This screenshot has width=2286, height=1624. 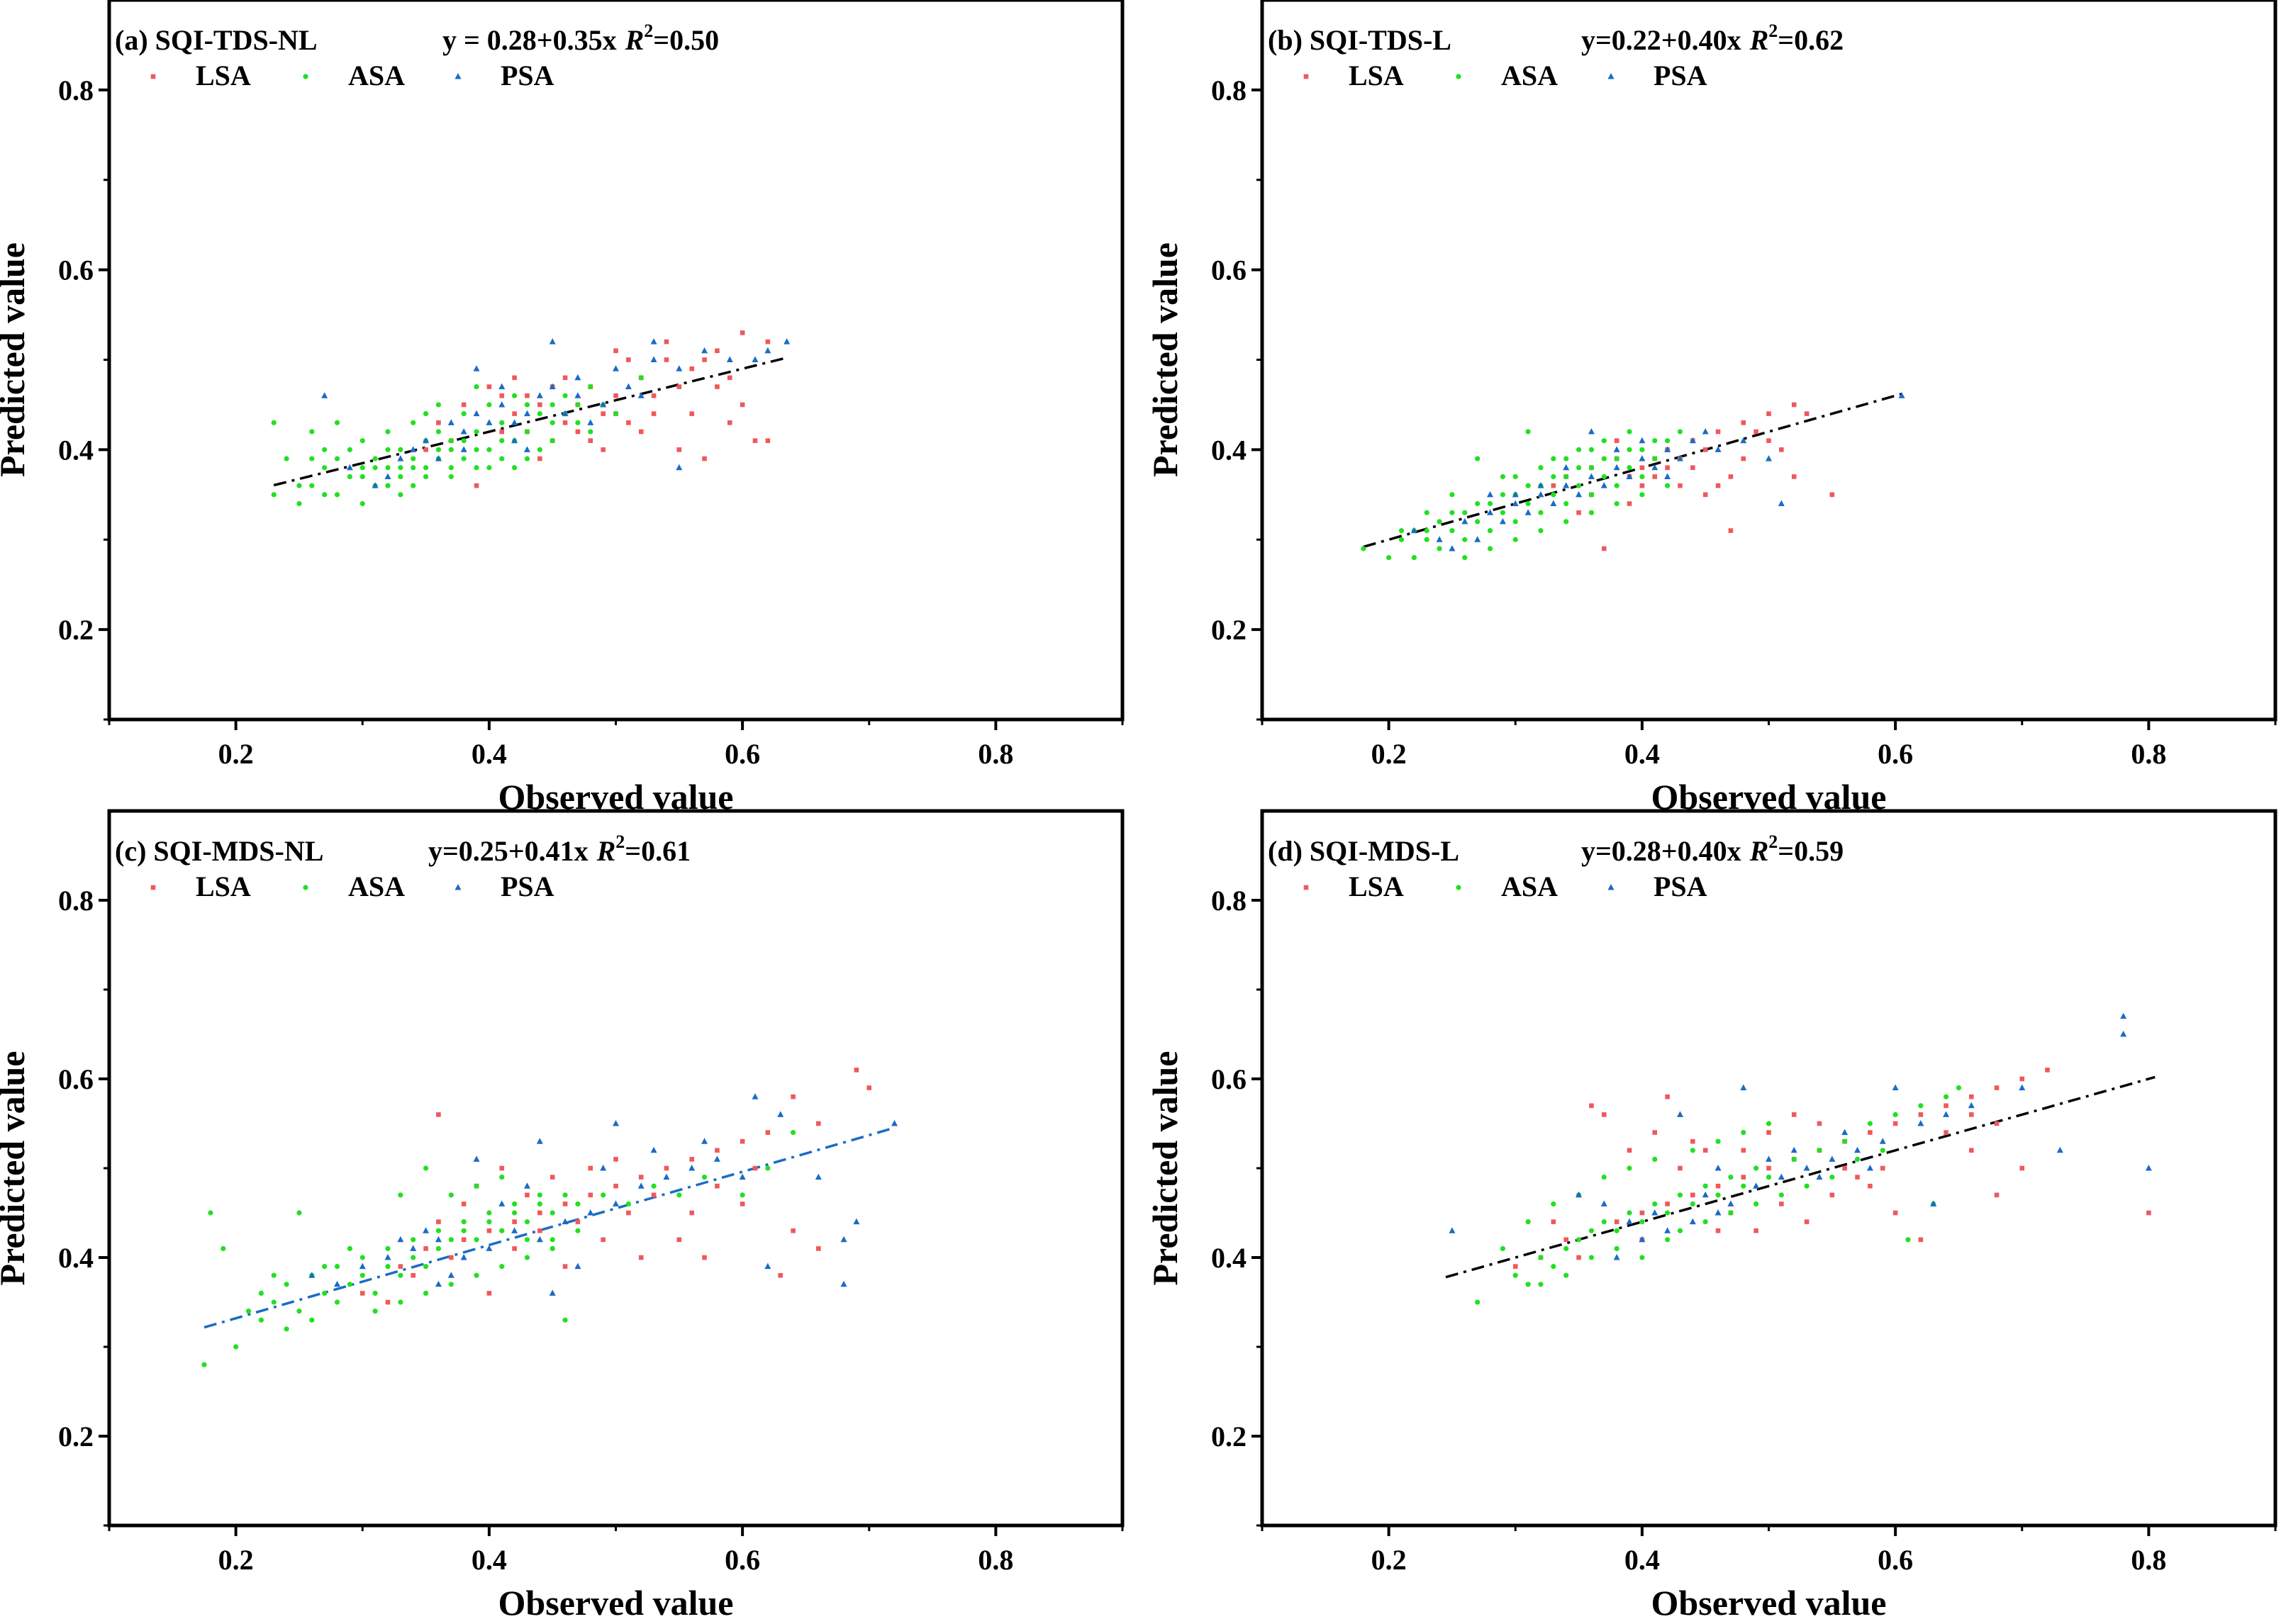 I want to click on y-tick-label: 0.8, so click(x=76, y=901).